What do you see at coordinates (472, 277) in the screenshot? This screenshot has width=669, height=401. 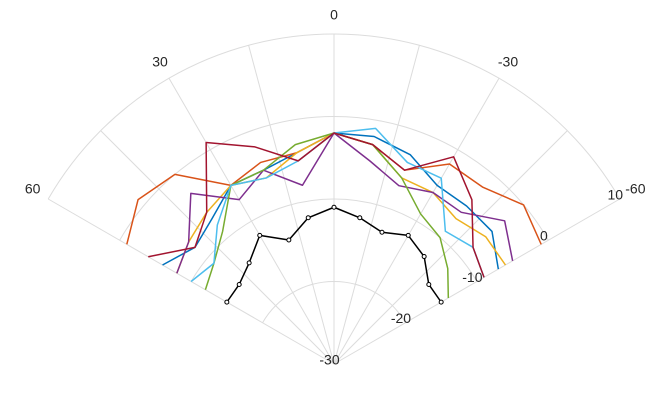 I see `r-tick-label: -10` at bounding box center [472, 277].